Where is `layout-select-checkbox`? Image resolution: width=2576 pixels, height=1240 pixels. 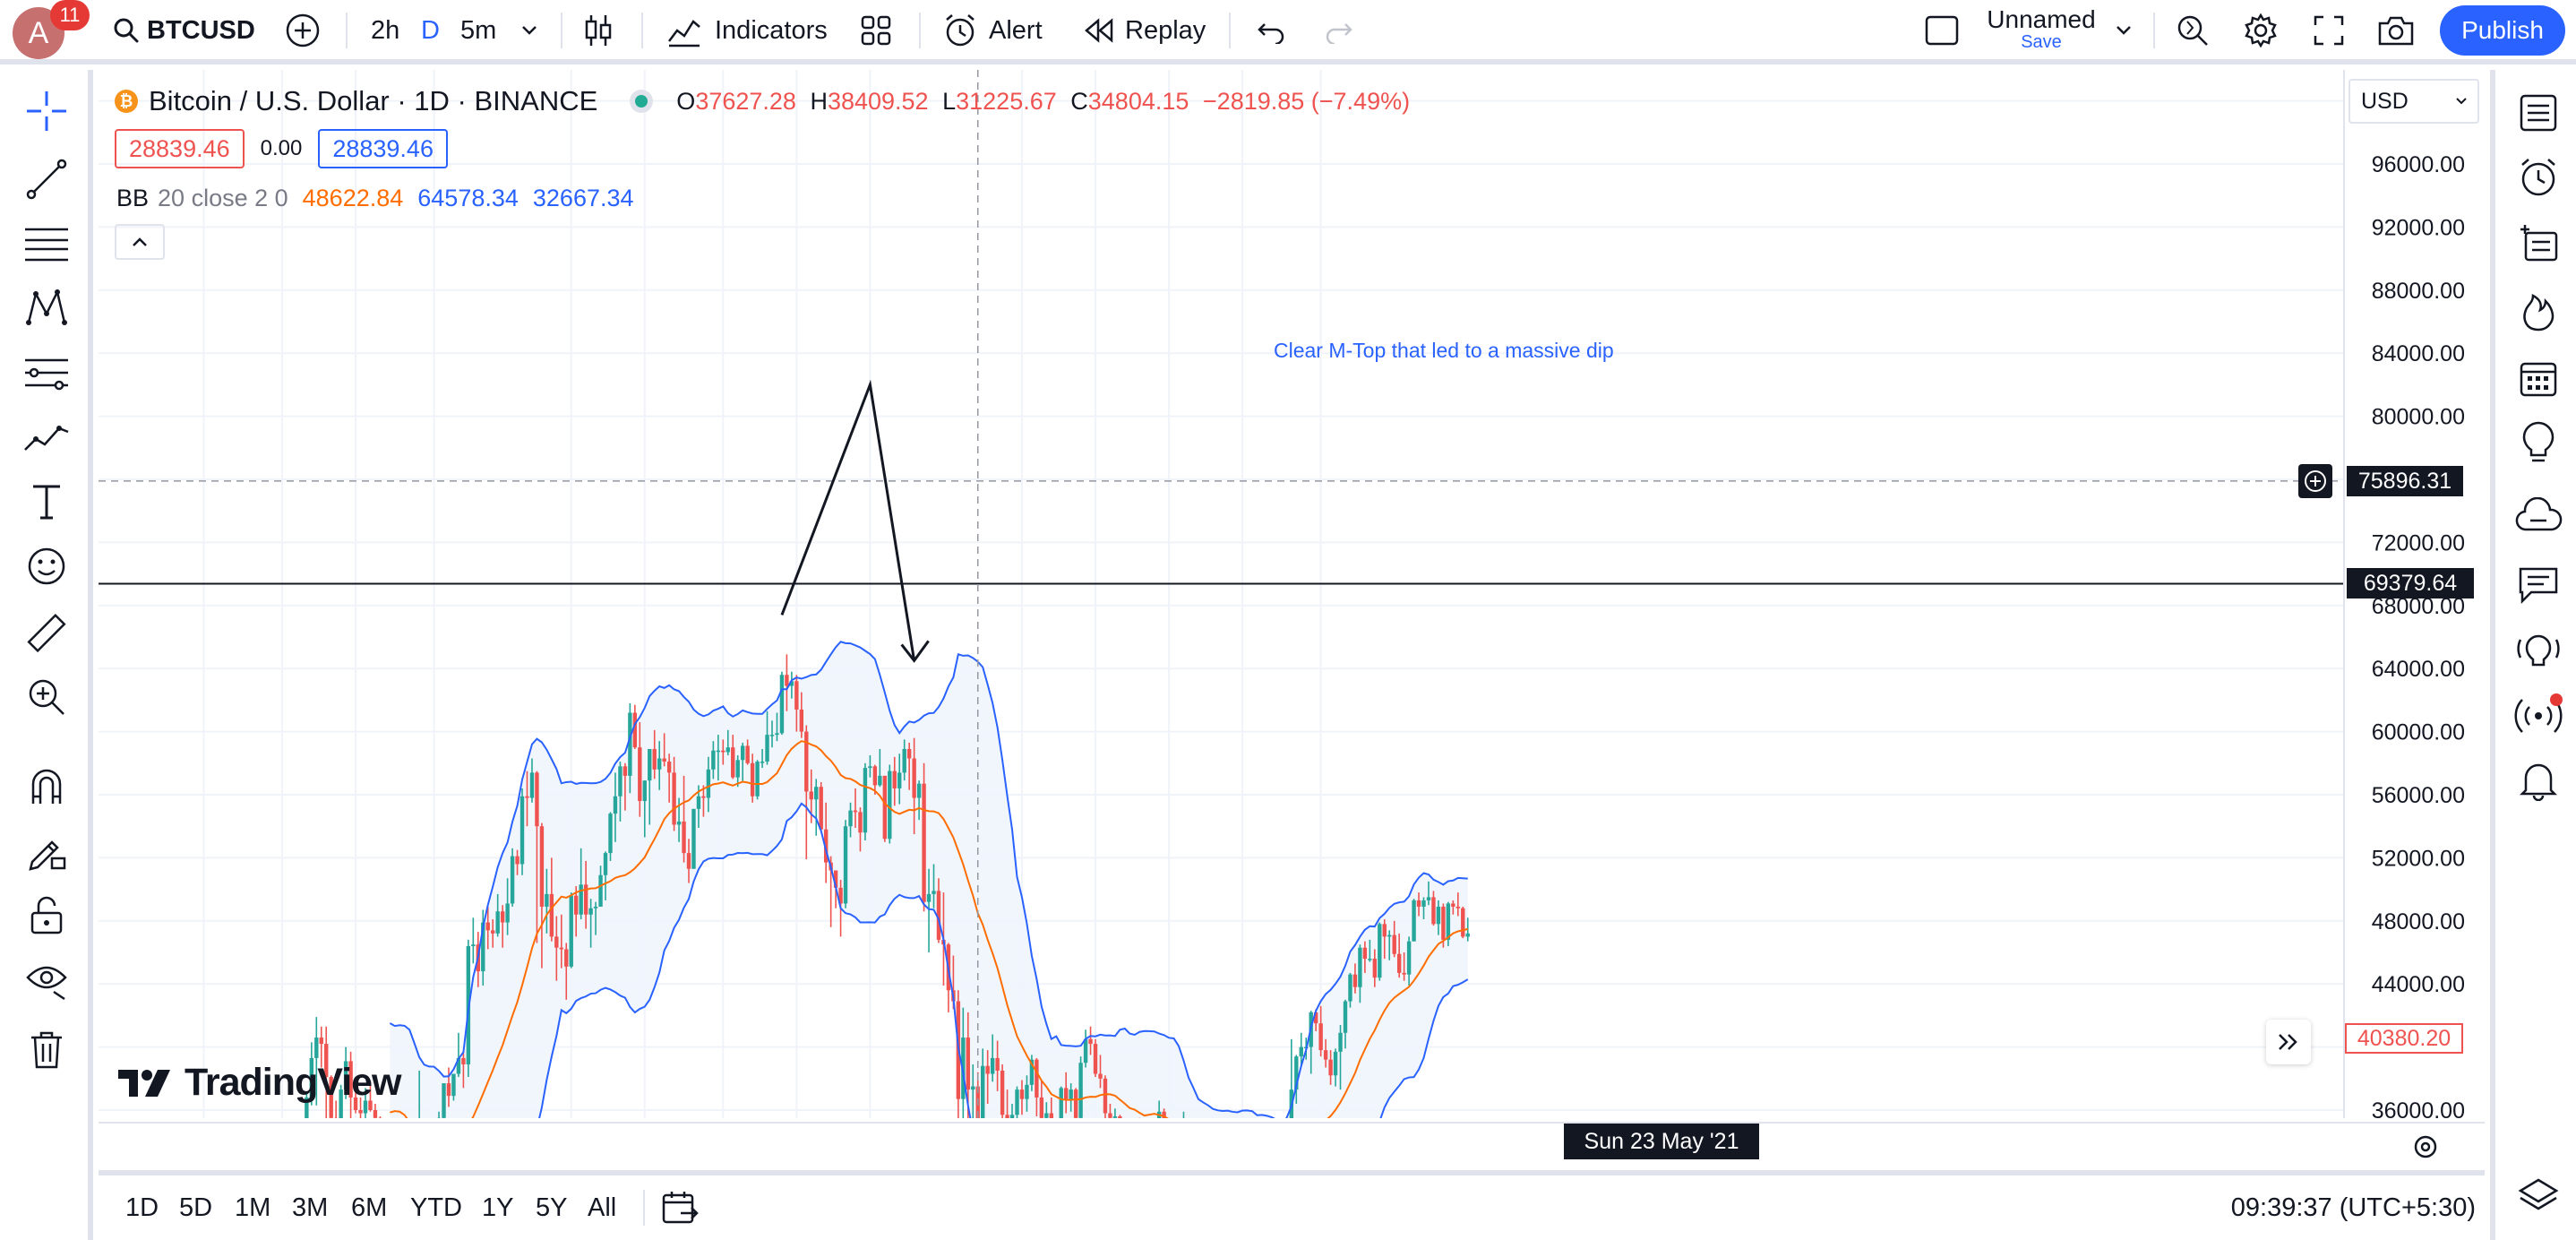
layout-select-checkbox is located at coordinates (1942, 31).